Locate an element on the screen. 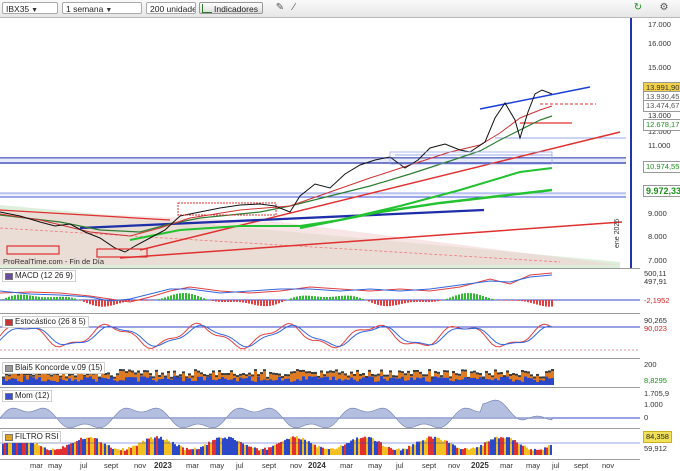 Image resolution: width=680 pixels, height=471 pixels. indicators-button: Indicadores is located at coordinates (231, 8).